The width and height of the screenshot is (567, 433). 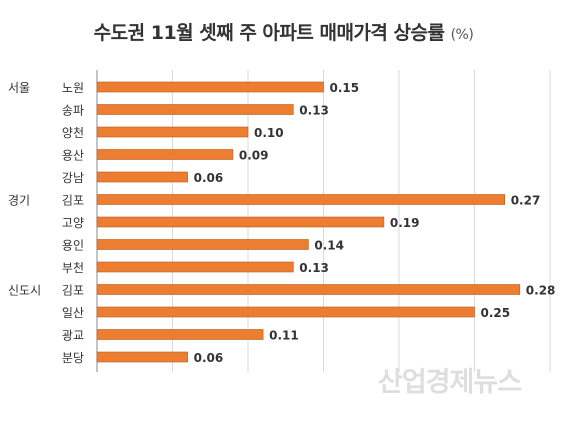 I want to click on data-label: 0.09, so click(x=254, y=156).